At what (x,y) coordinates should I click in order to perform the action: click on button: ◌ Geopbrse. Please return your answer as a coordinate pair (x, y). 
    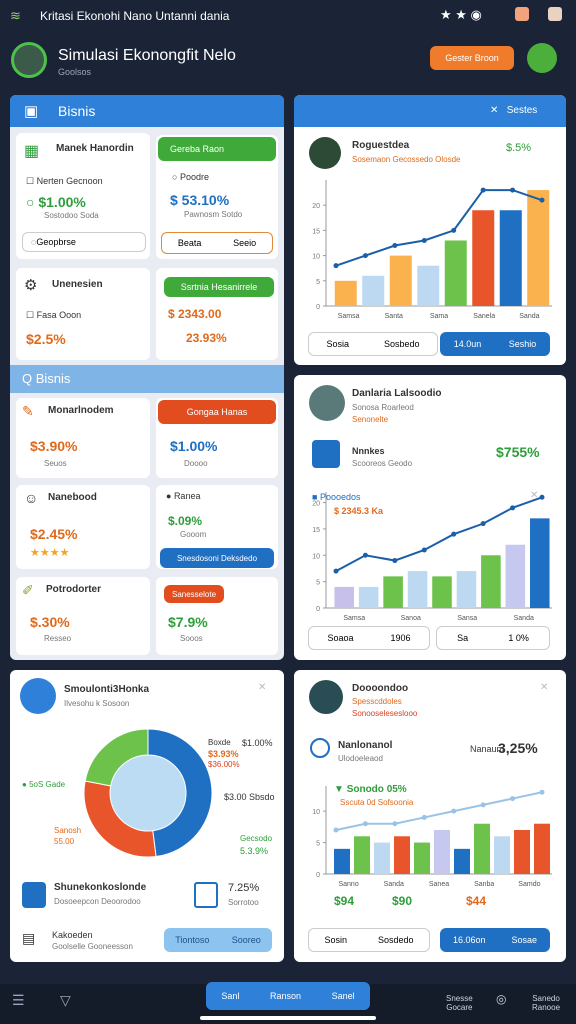
    Looking at the image, I should click on (84, 242).